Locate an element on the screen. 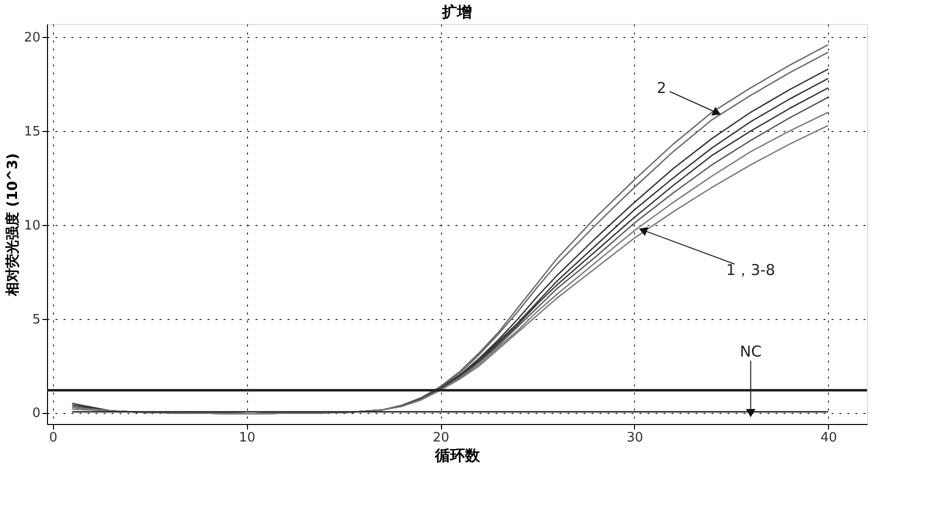 Image resolution: width=930 pixels, height=530 pixels. y-axis-title: 相对荧光强度 (10^3) is located at coordinates (12, 225).